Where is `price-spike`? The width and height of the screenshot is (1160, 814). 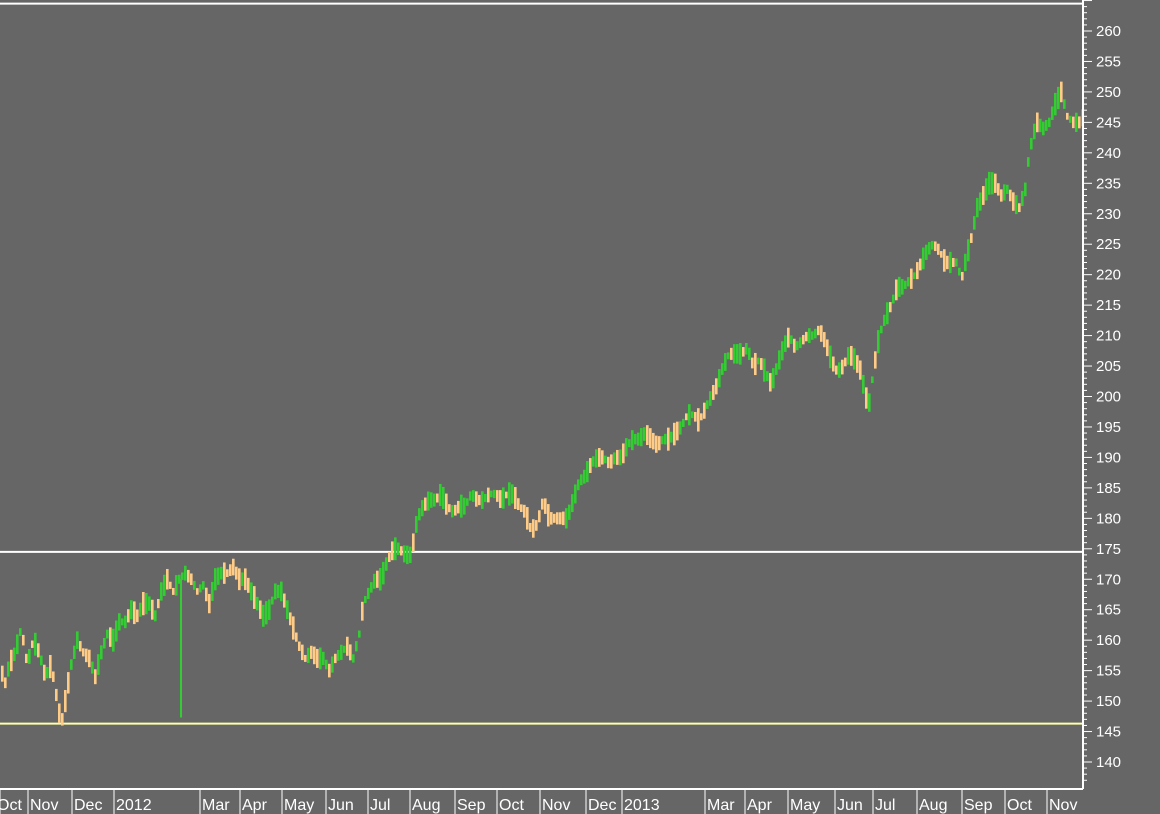
price-spike is located at coordinates (181, 648).